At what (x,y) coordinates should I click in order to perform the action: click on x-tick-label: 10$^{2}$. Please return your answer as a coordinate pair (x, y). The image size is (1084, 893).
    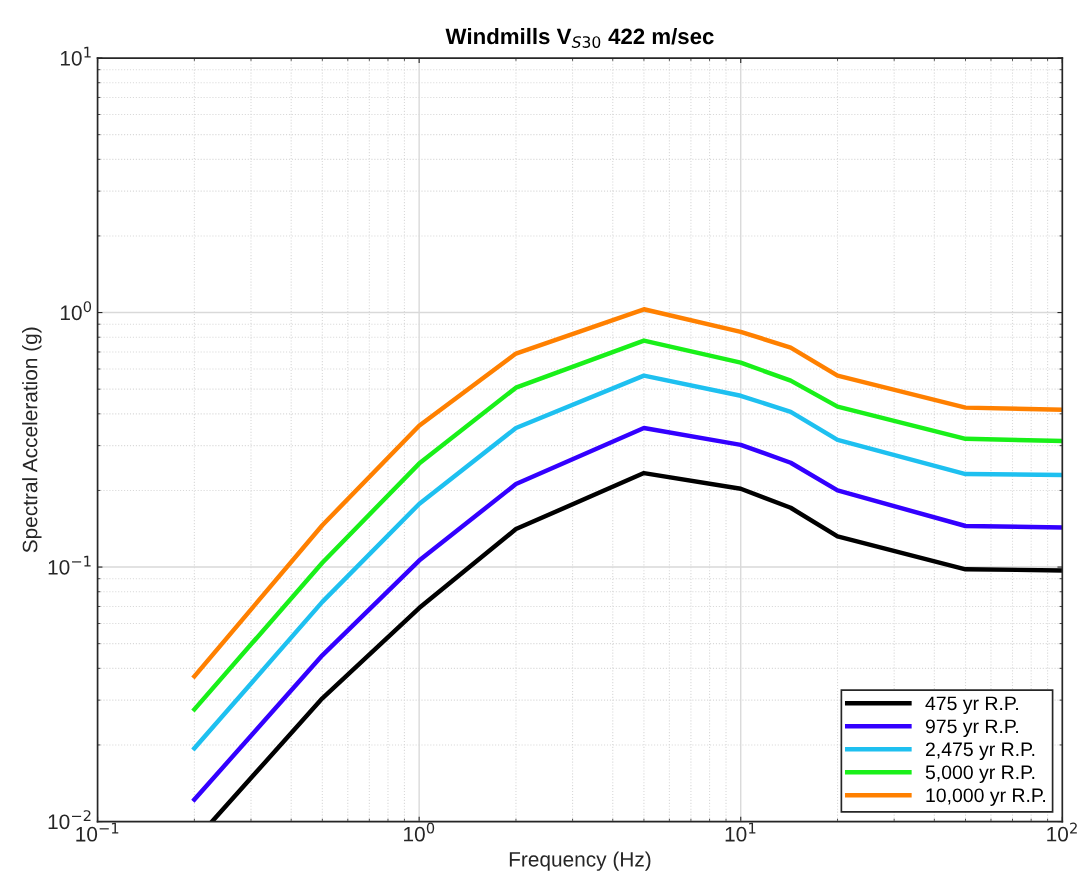
    Looking at the image, I should click on (1062, 832).